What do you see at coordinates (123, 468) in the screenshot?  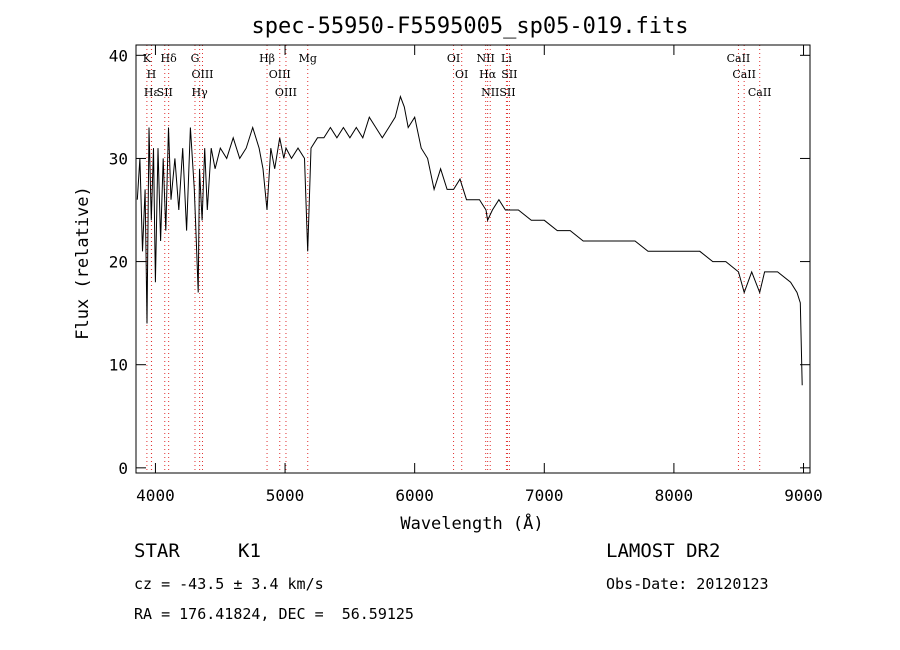 I see `y-tick-label: 0` at bounding box center [123, 468].